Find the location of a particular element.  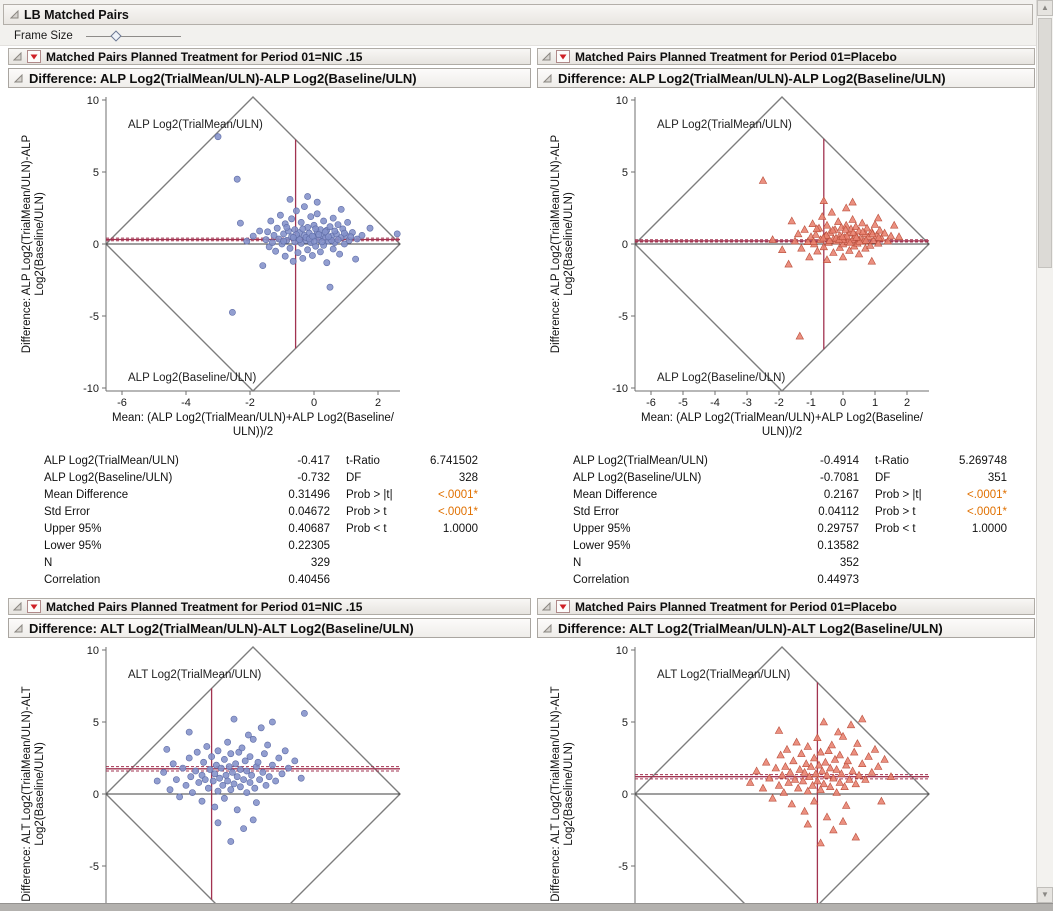

horizontal-scrollbar is located at coordinates (526, 907).